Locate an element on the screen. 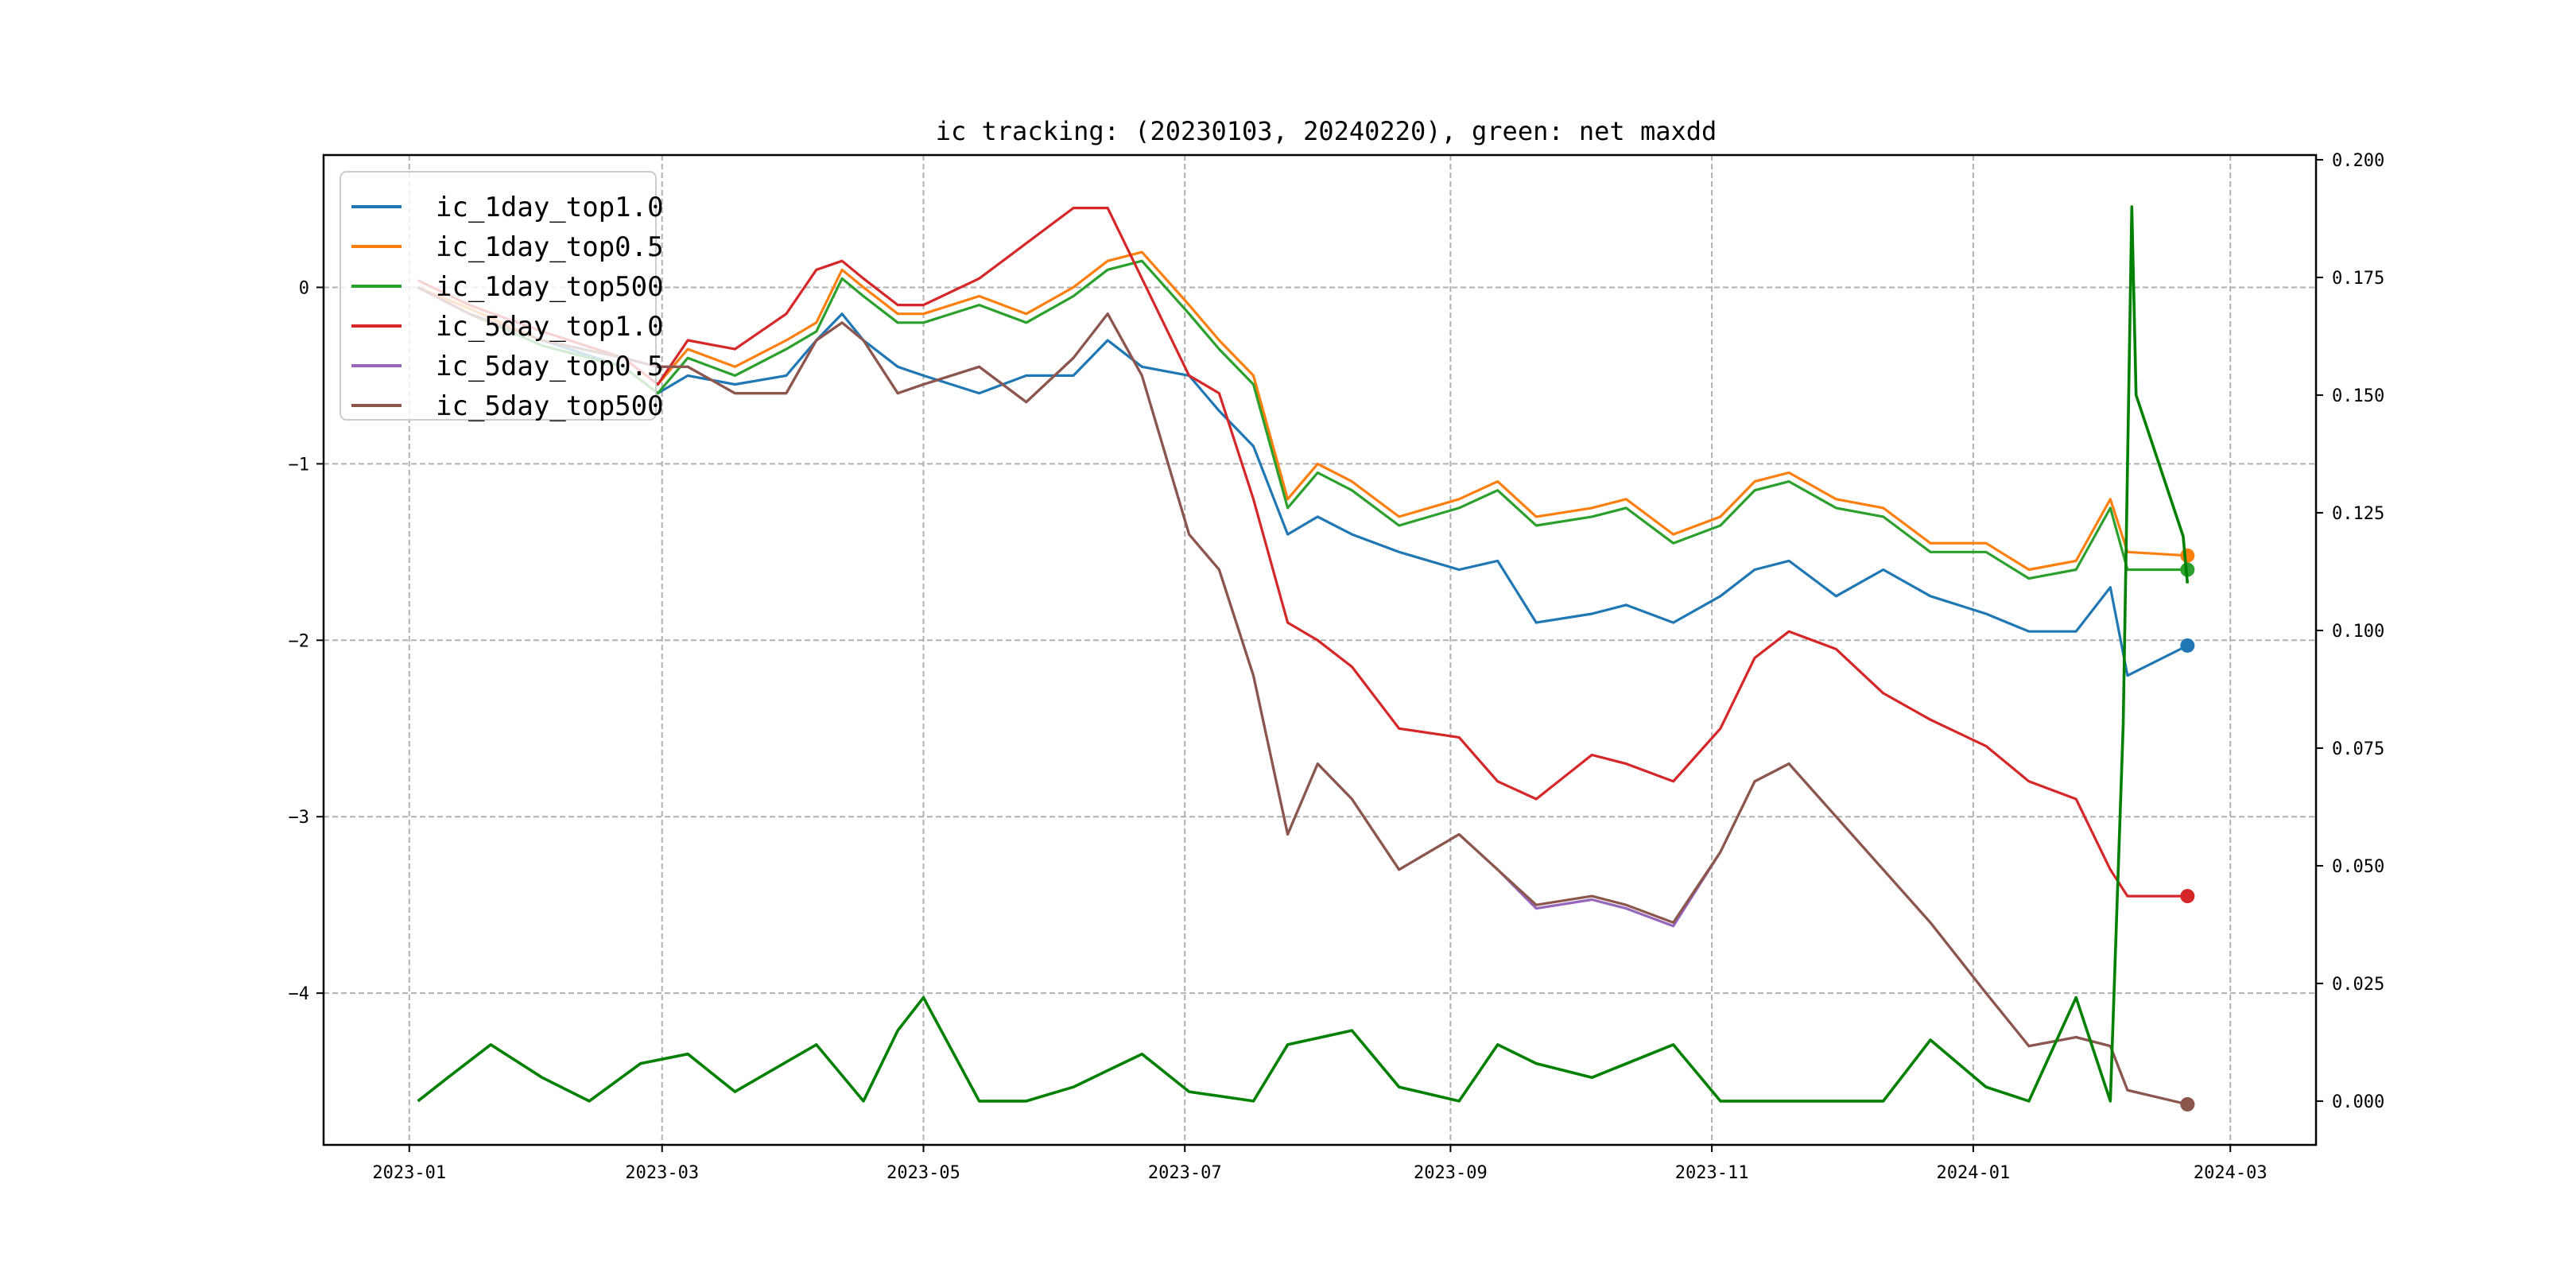  x-tick-label: 2023-05 is located at coordinates (923, 1173).